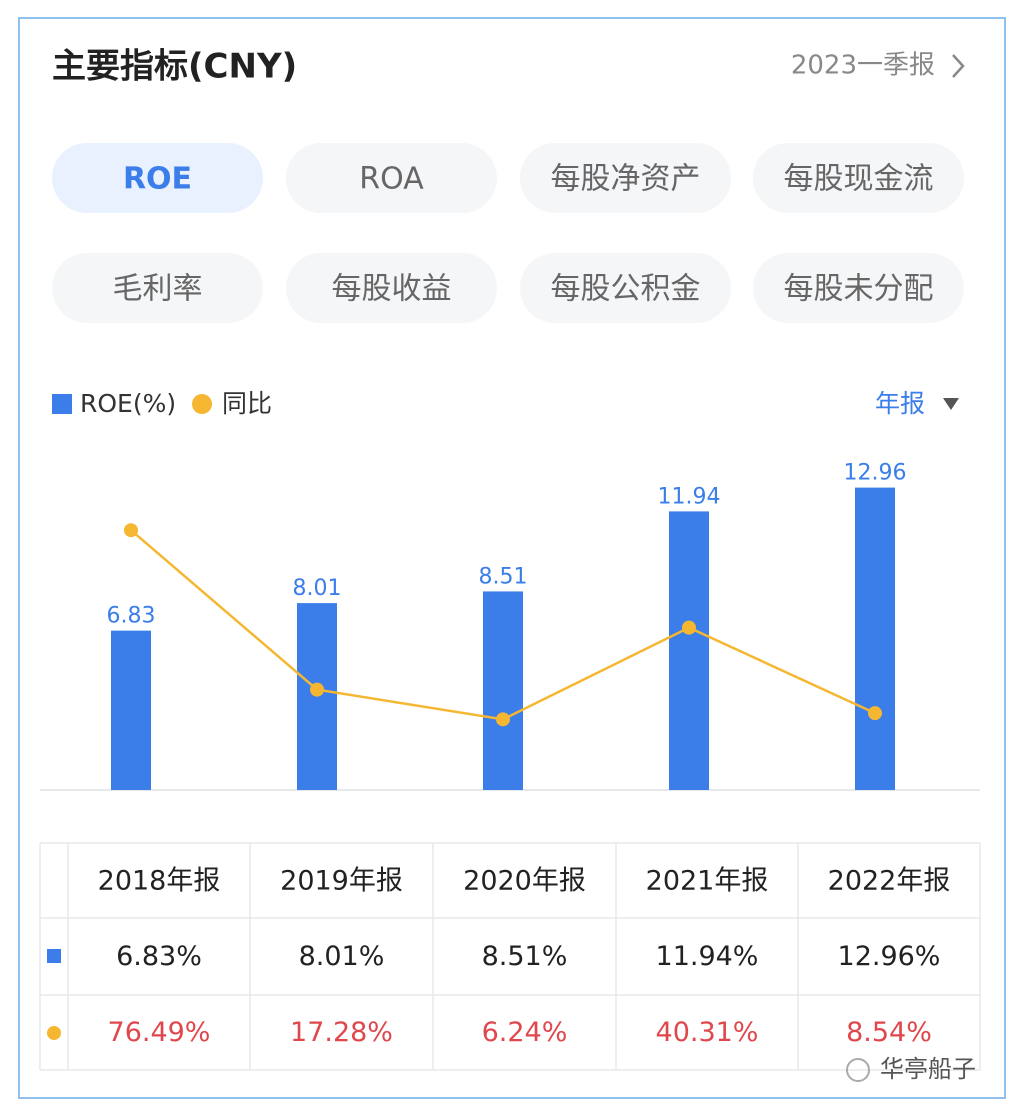 The height and width of the screenshot is (1118, 1013). I want to click on watermark-icon, so click(858, 1070).